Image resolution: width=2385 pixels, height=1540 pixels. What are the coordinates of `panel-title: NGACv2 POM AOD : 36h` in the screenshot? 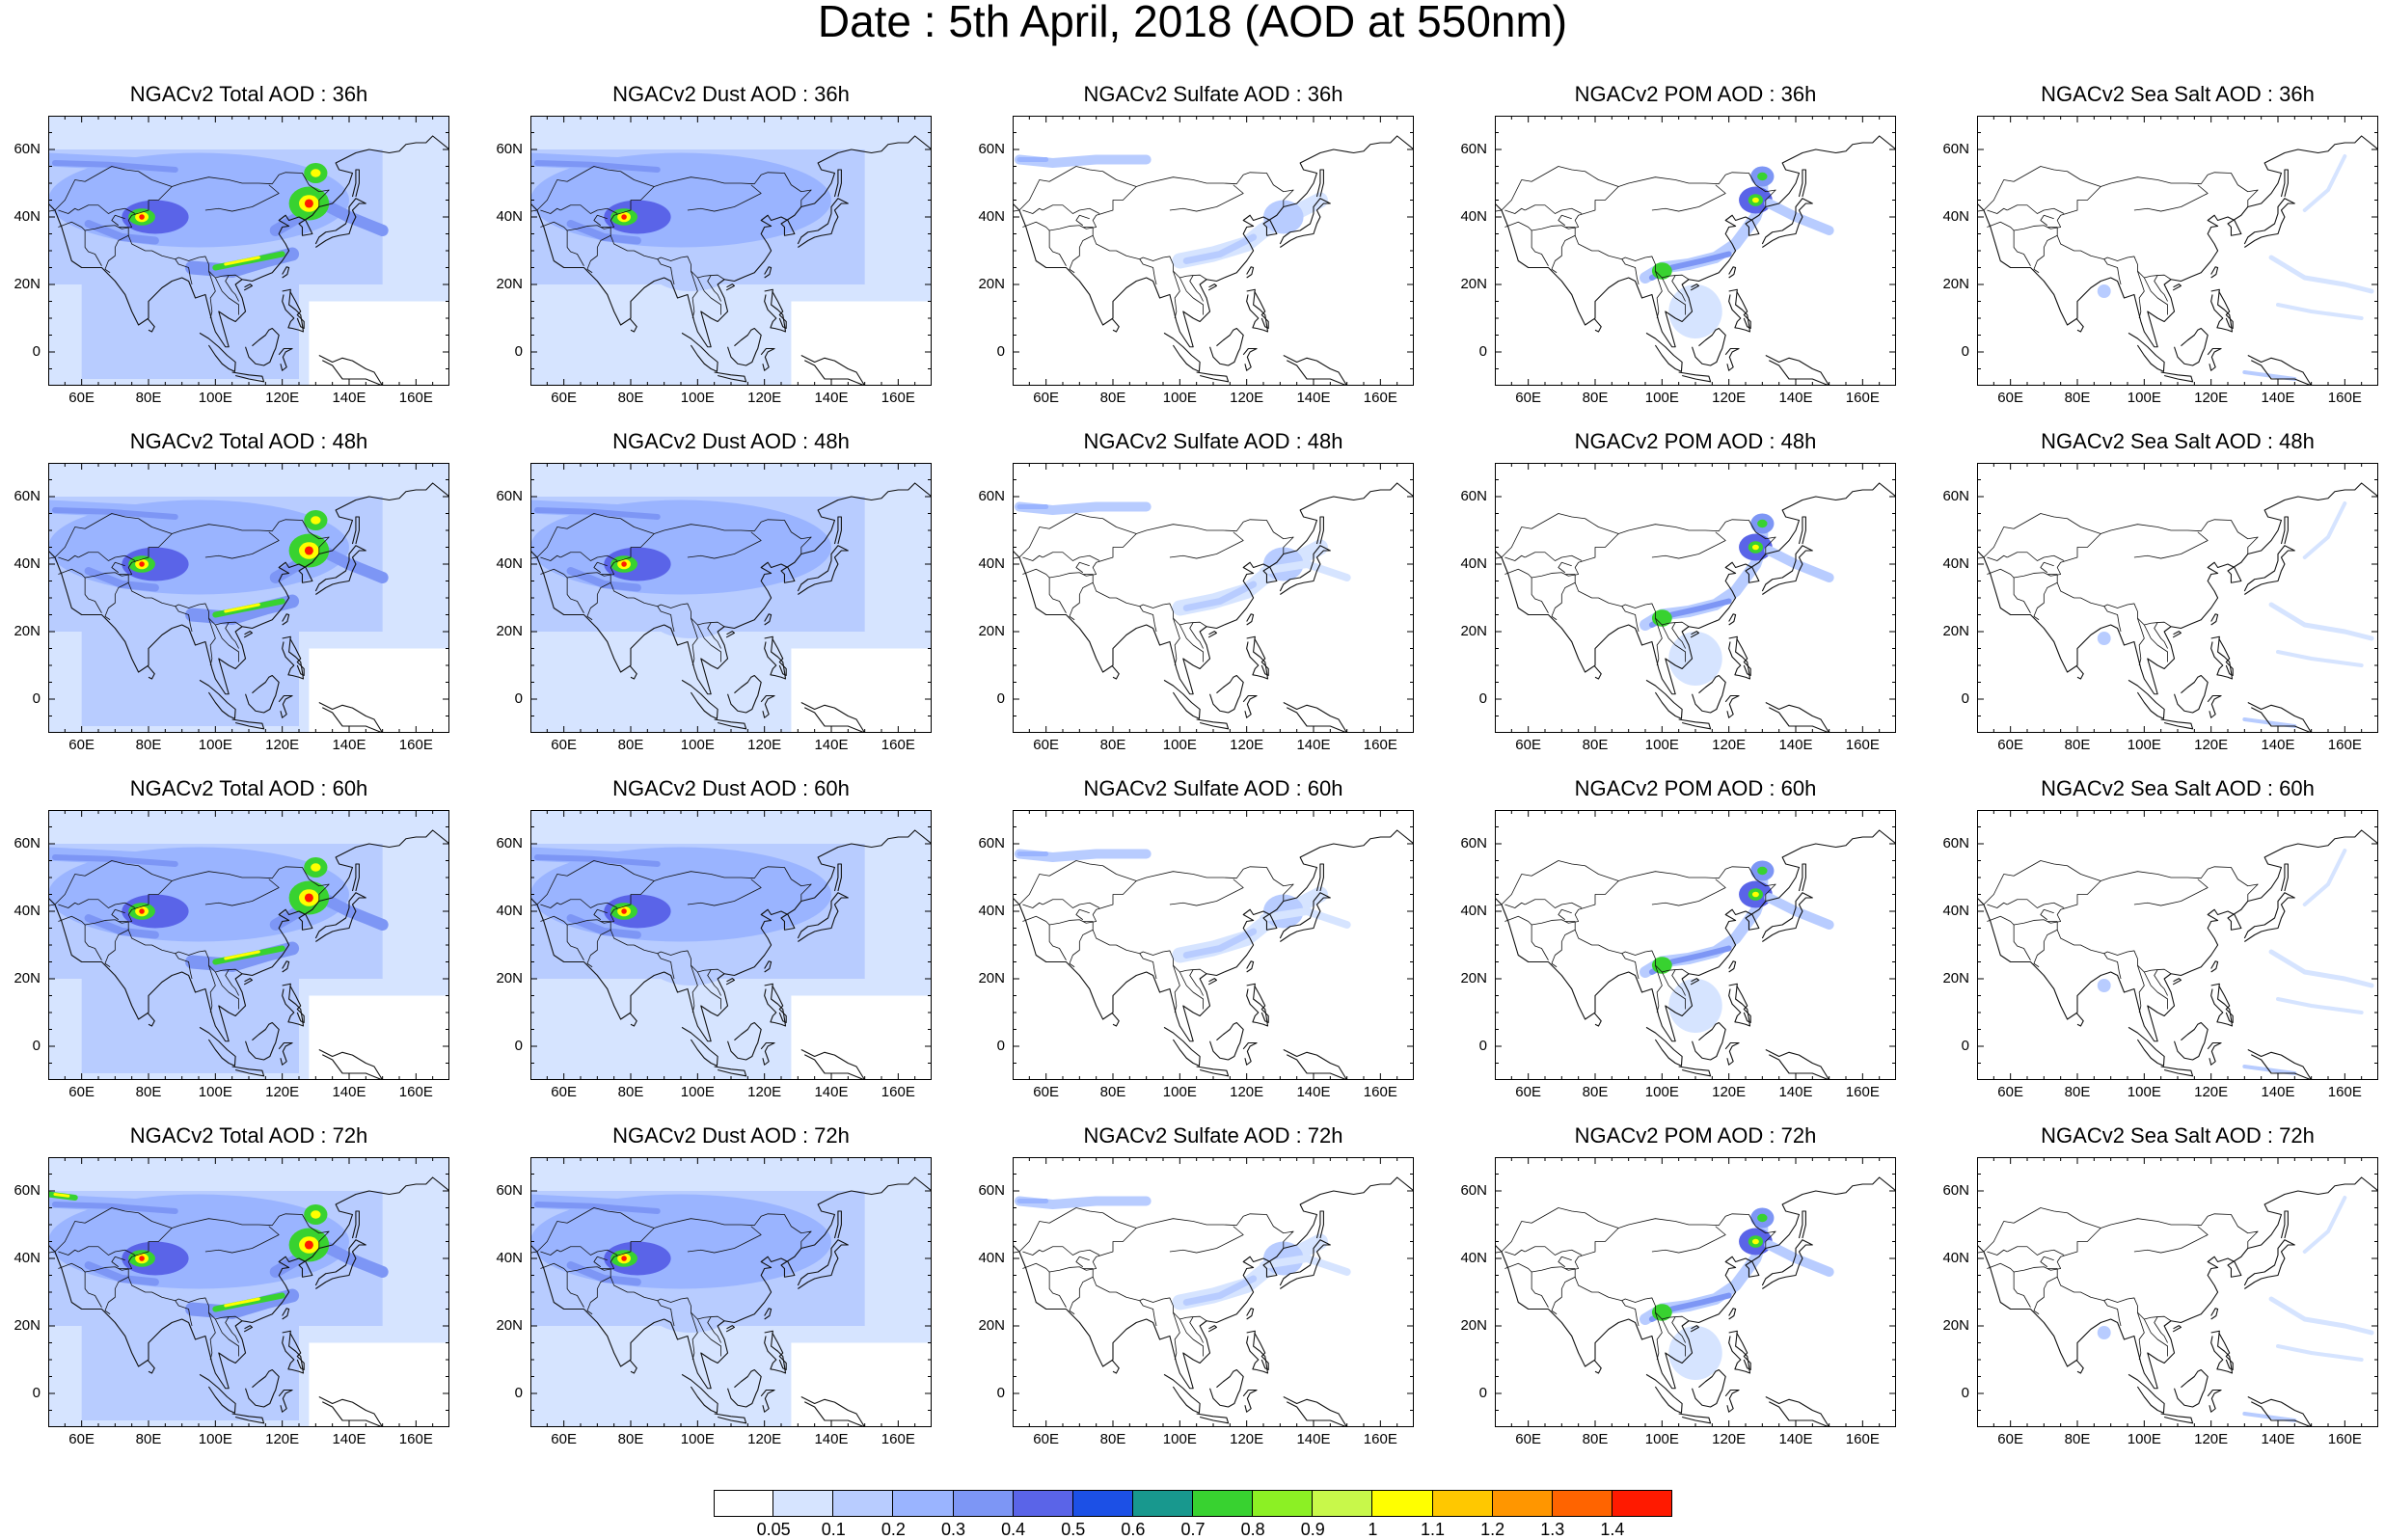 It's located at (1696, 94).